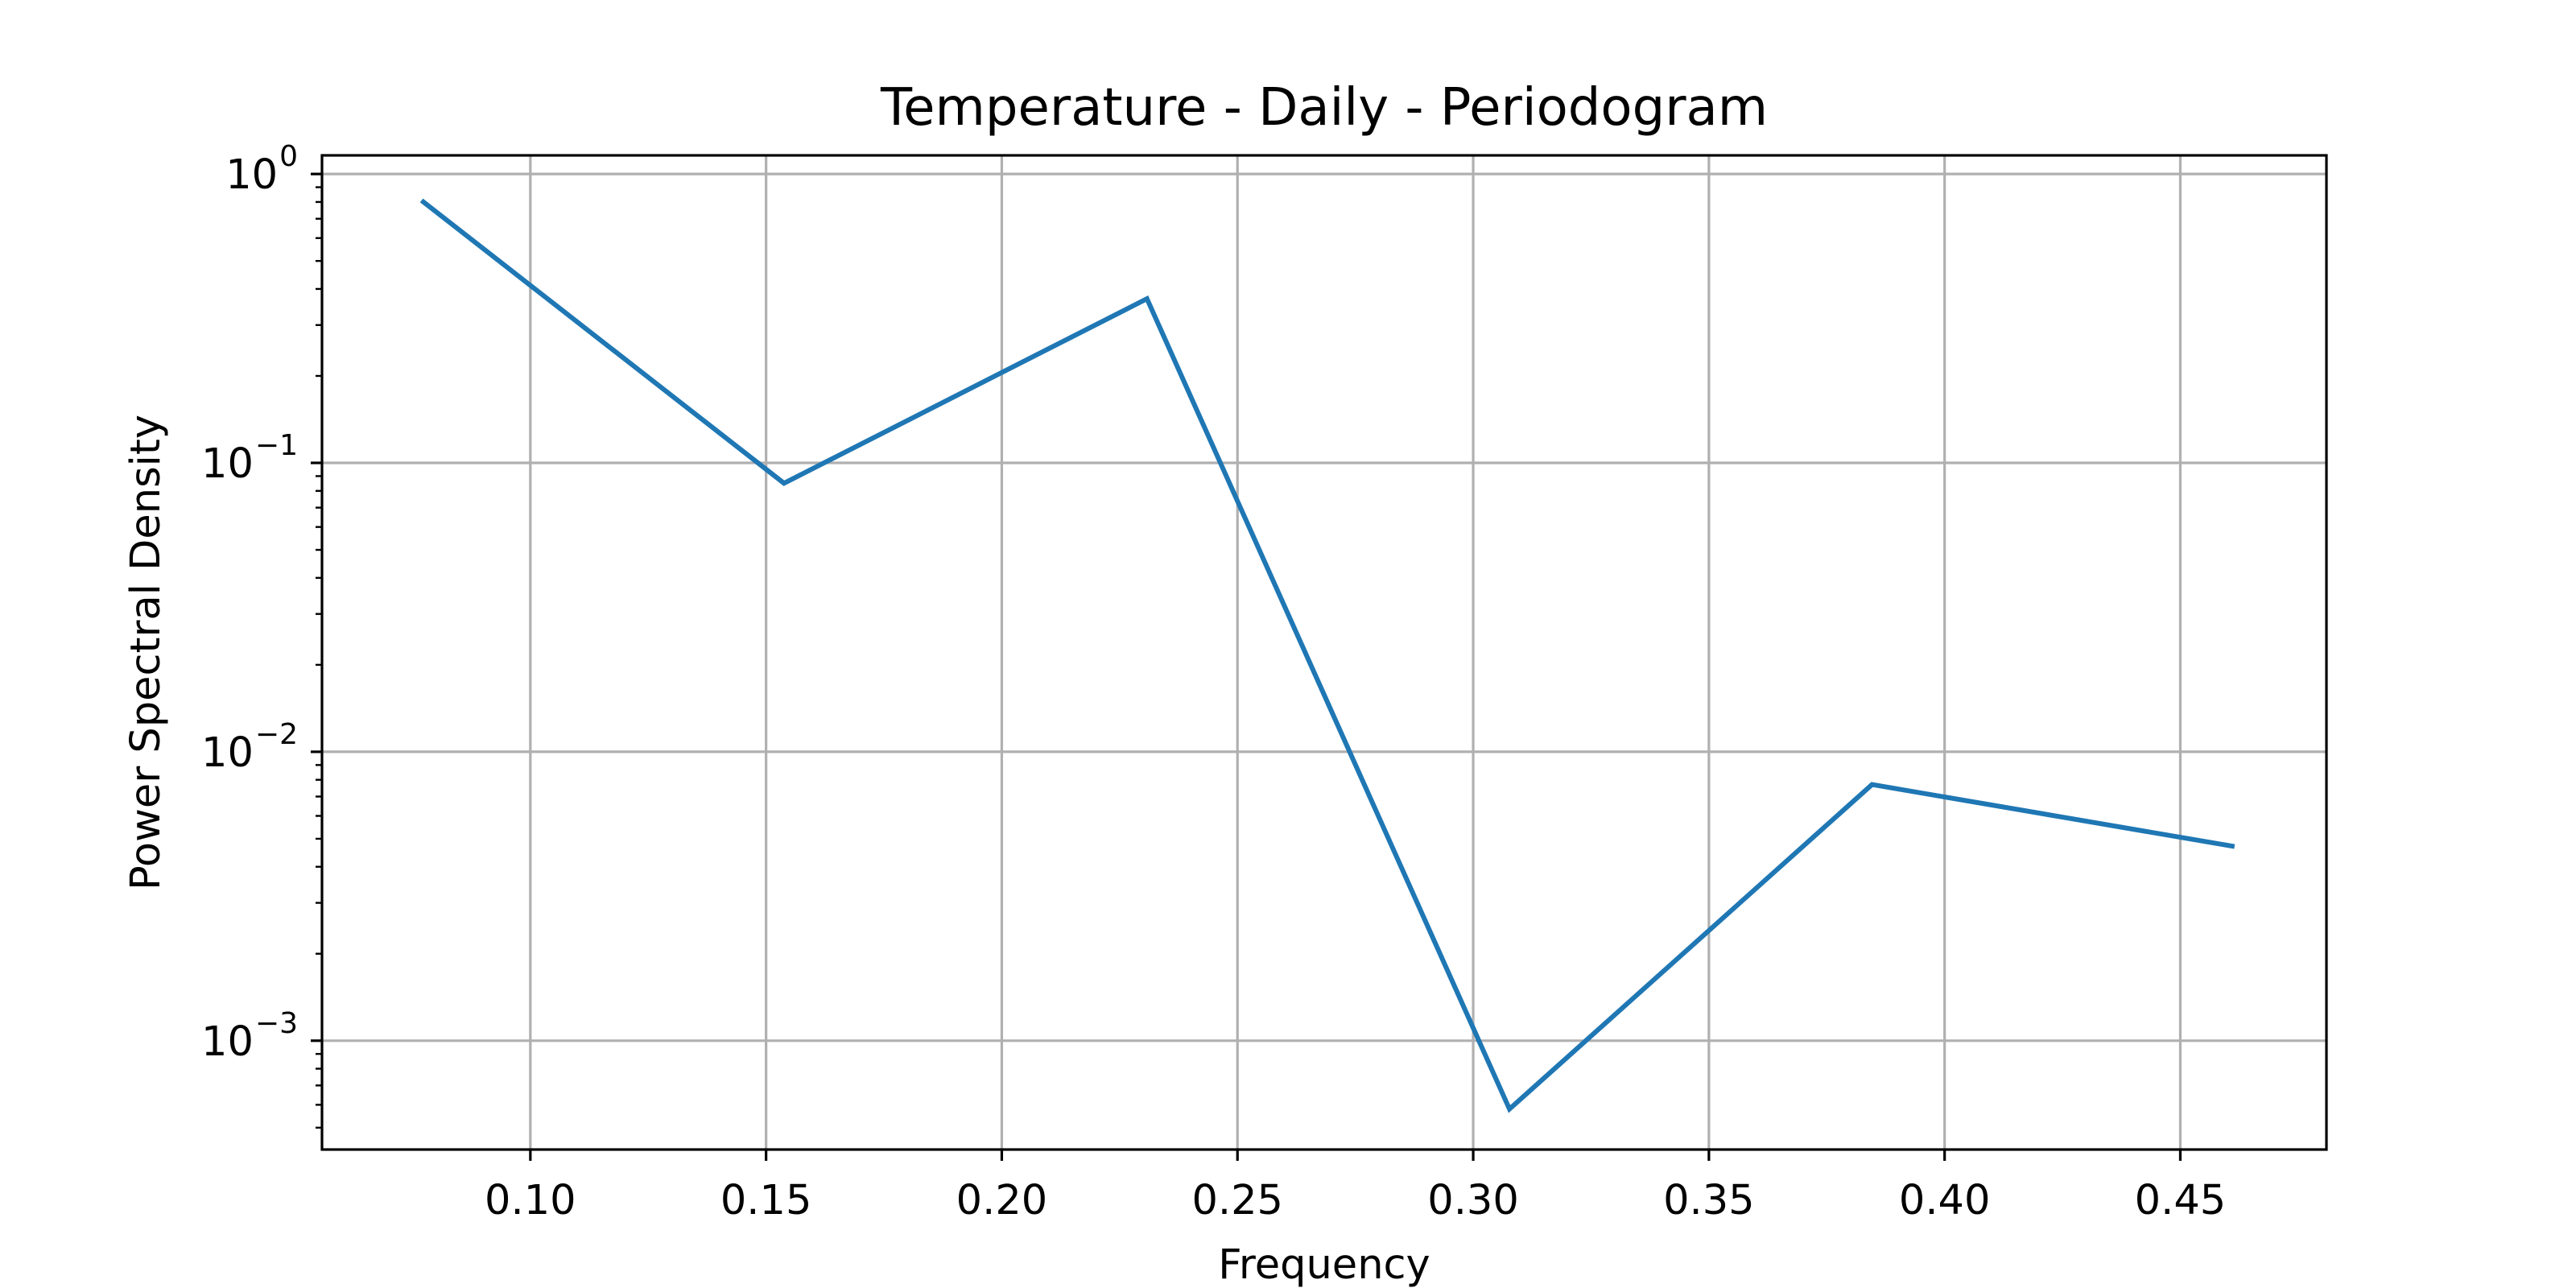 The height and width of the screenshot is (1288, 2576). I want to click on y-tick-exponent: −1, so click(276, 445).